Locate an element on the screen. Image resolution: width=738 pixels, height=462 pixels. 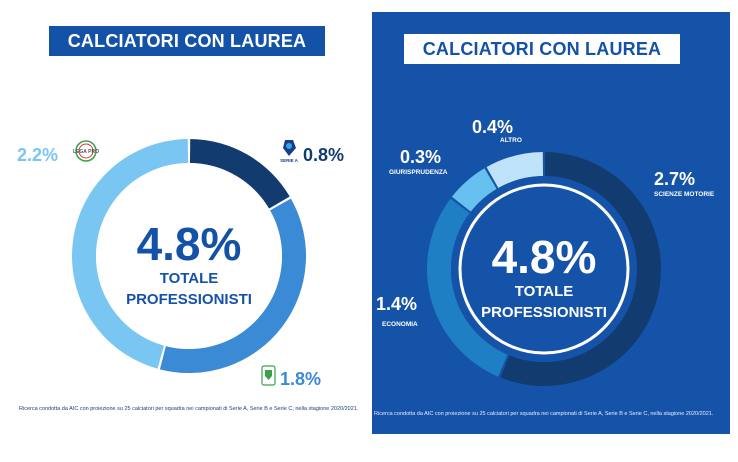
lega-pro-logo-icon: LEGA PRO is located at coordinates (86, 151).